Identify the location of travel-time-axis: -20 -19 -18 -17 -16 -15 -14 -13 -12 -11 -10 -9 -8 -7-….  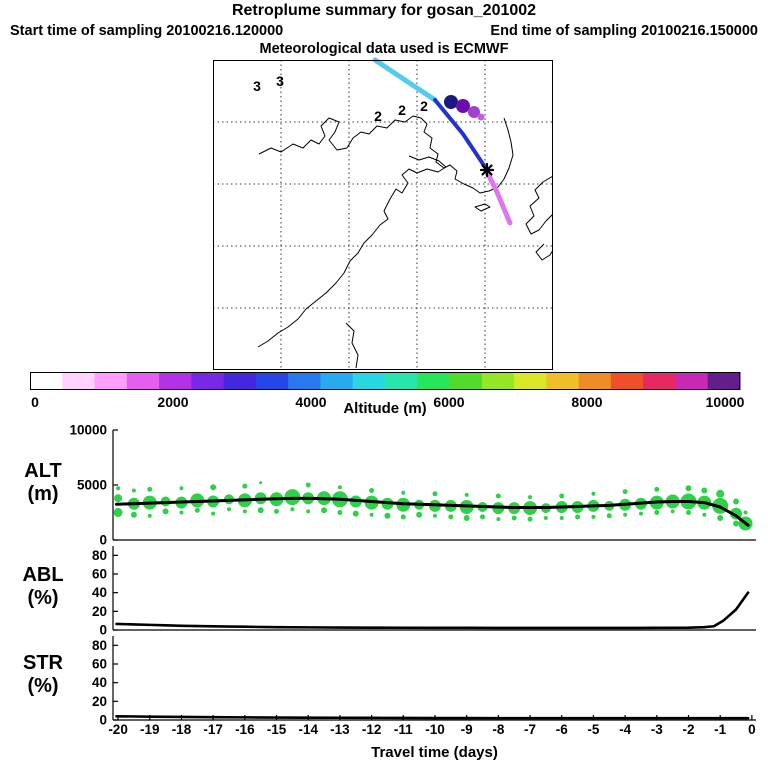
(432, 726).